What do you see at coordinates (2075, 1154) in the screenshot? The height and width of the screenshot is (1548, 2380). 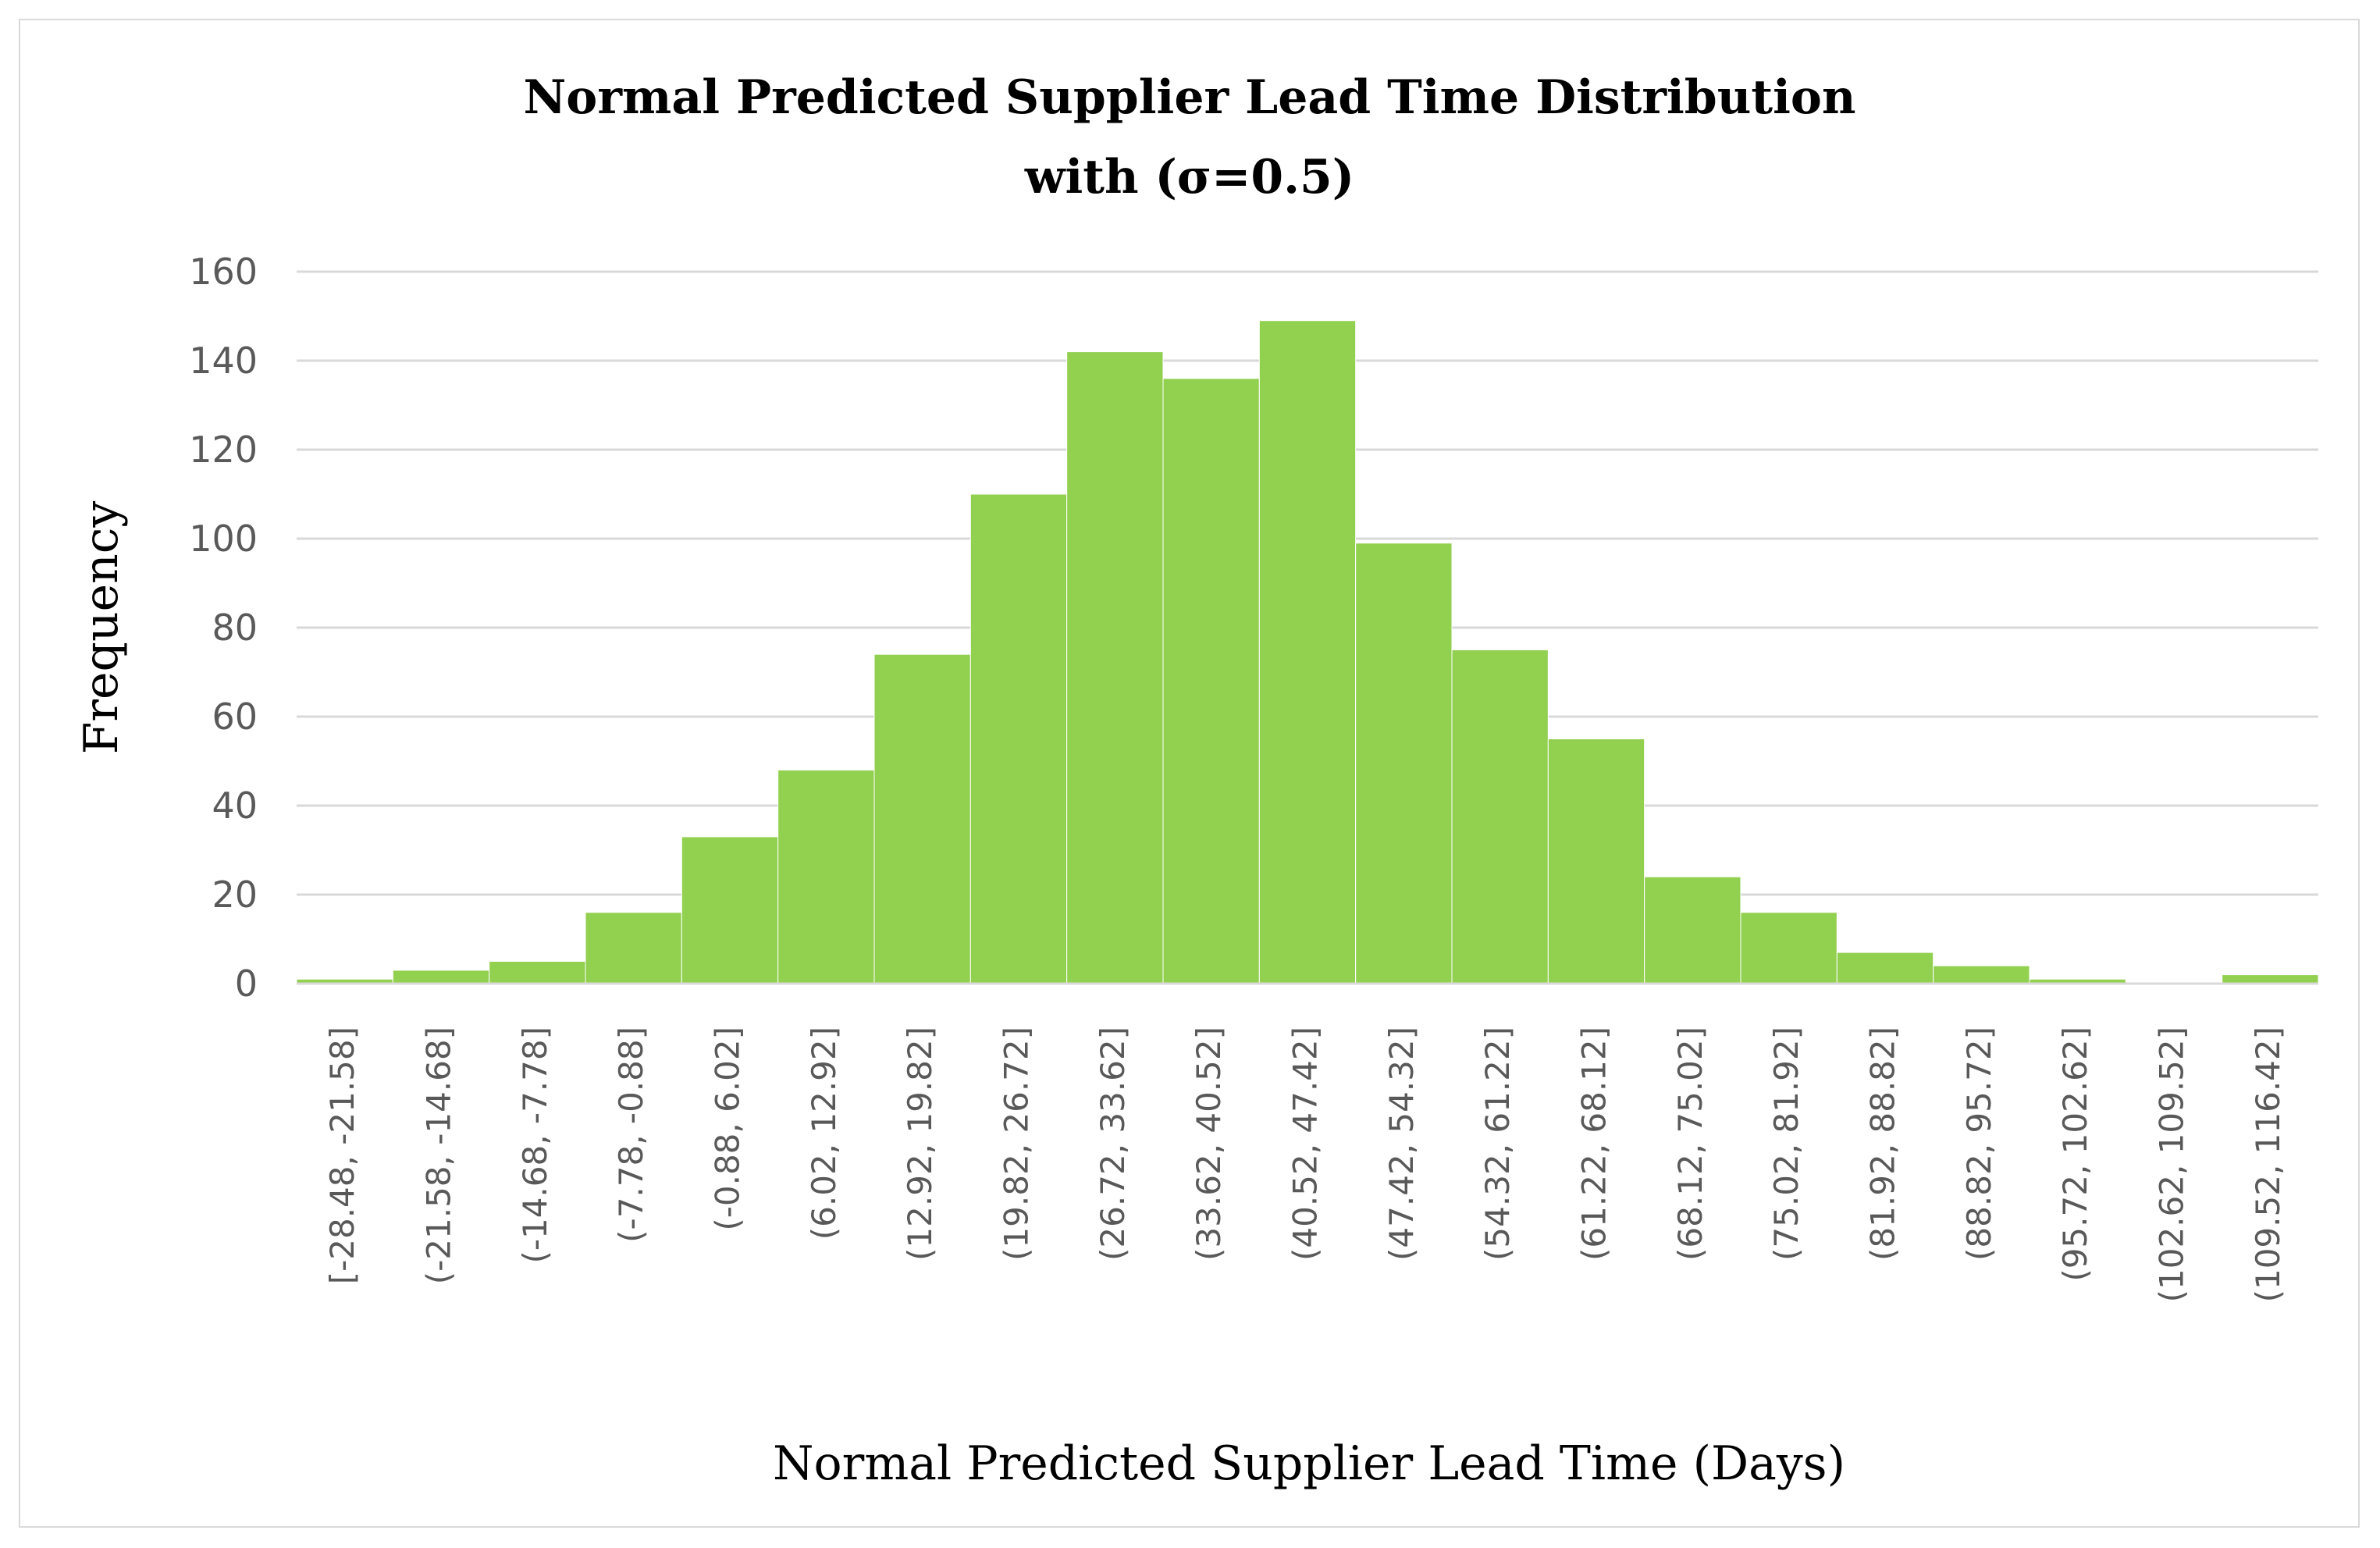 I see `x-tick-label: (95.72, 102.62]` at bounding box center [2075, 1154].